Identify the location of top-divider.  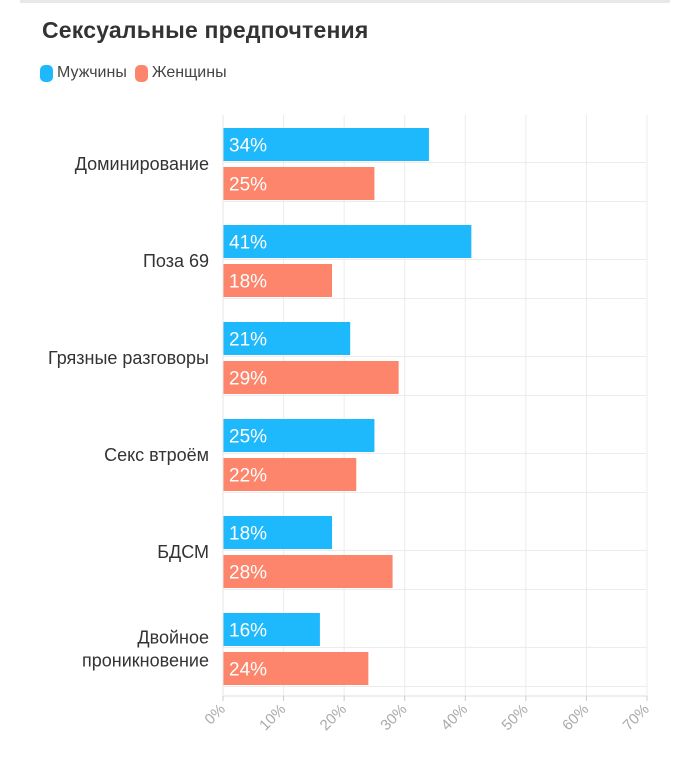
(345, 1).